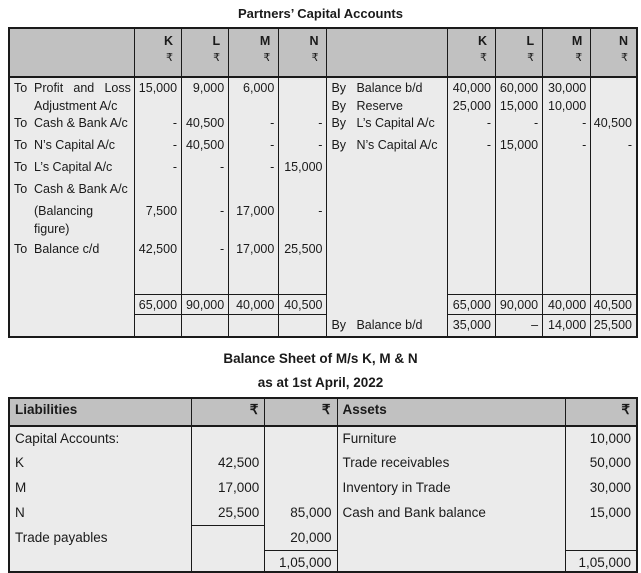  Describe the element at coordinates (302, 53) in the screenshot. I see `partner-column-header-debit-N: N ₹` at that location.